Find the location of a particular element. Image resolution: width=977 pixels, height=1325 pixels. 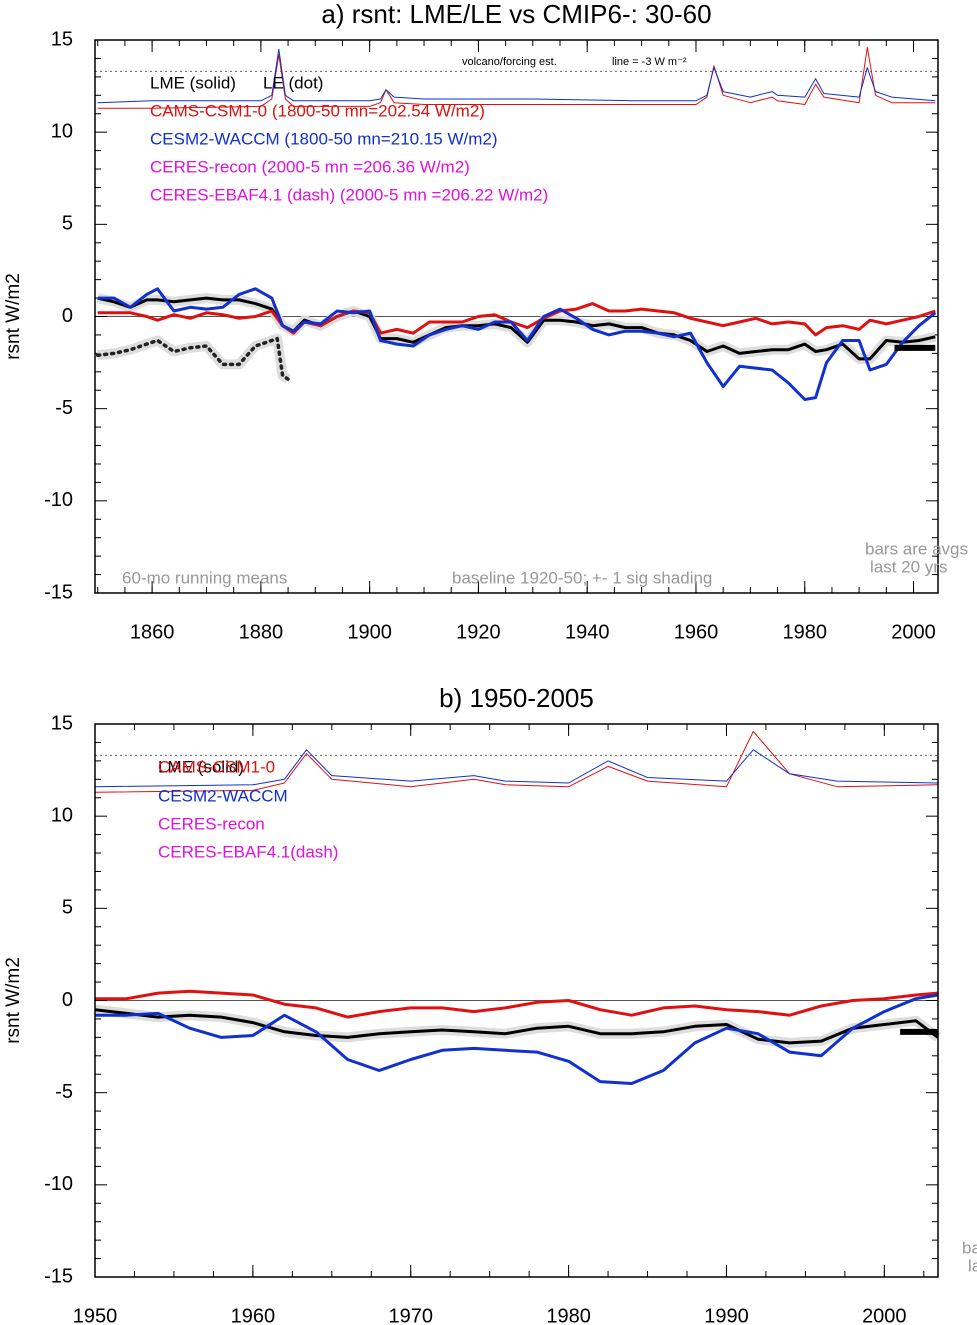

chart-title: a) rsnt: LME/LE vs CMIP6-: 30-60 is located at coordinates (516, 14).